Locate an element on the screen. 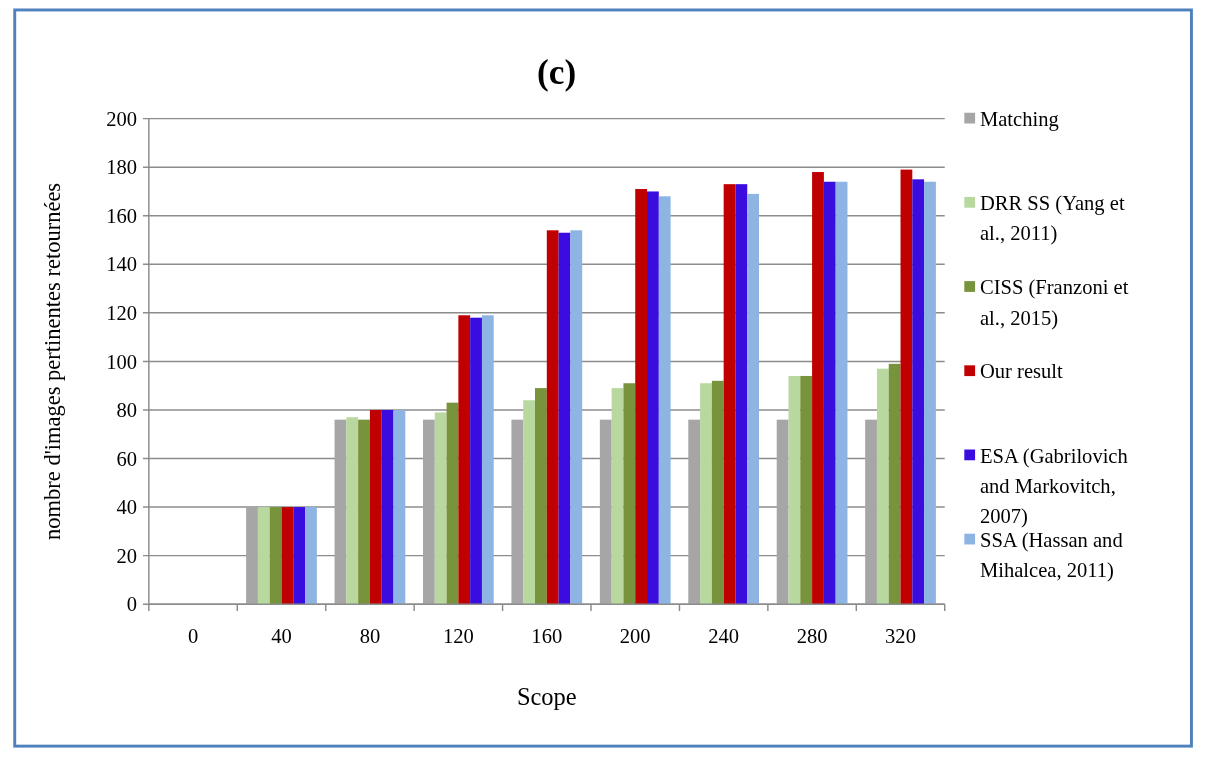  y-tick-label: 80 is located at coordinates (127, 410).